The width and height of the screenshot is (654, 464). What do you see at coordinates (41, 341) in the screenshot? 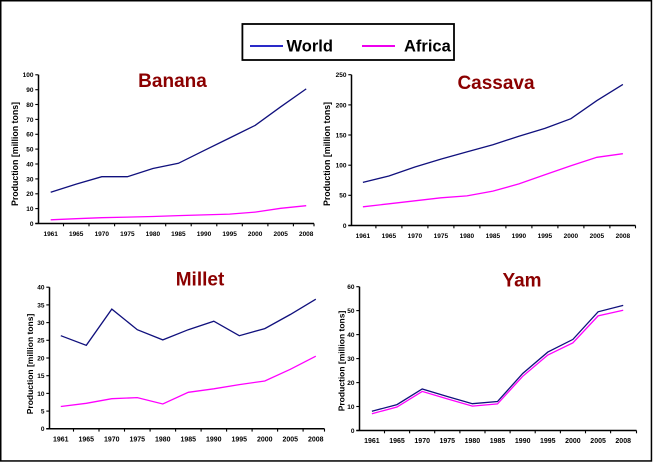
I see `svg-text: 25` at bounding box center [41, 341].